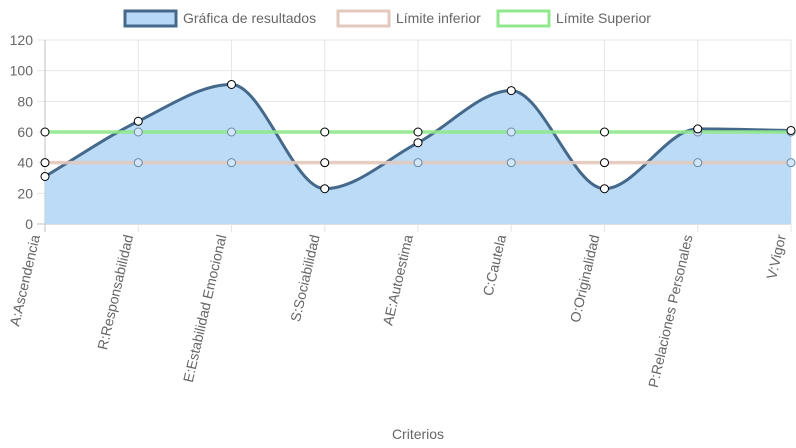 This screenshot has height=448, width=796. Describe the element at coordinates (205, 308) in the screenshot. I see `x-tick-label: E:Estabilidad Emocional` at that location.